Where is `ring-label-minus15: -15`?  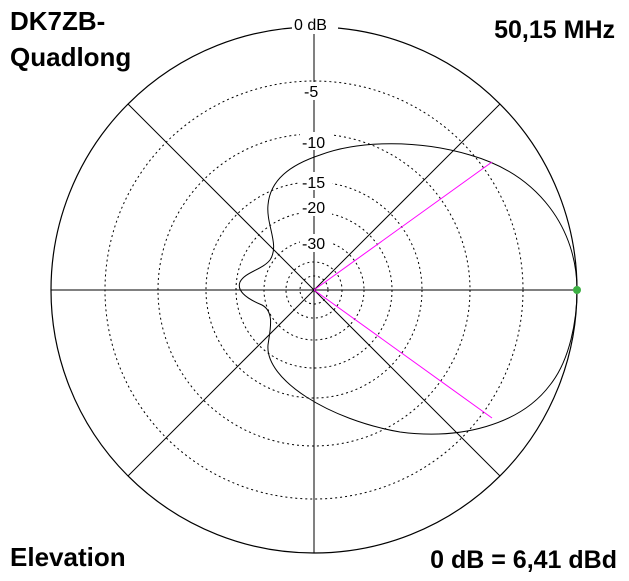 ring-label-minus15: -15 is located at coordinates (313, 183).